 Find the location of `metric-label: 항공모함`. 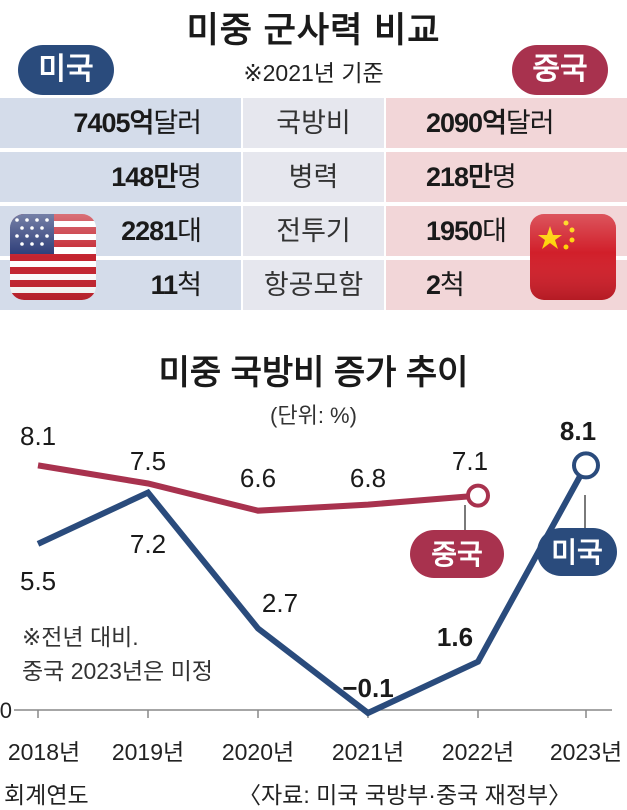

metric-label: 항공모함 is located at coordinates (313, 285).